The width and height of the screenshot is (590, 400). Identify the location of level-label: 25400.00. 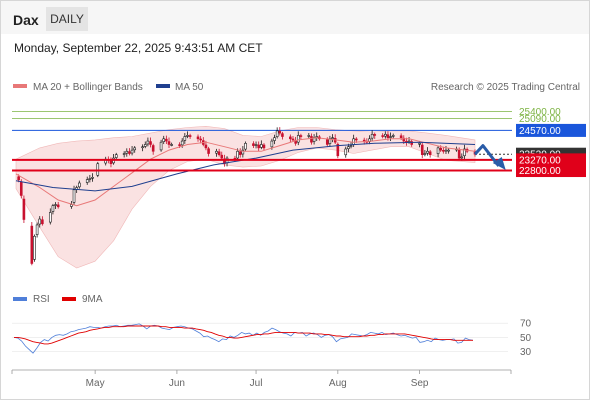
(540, 112).